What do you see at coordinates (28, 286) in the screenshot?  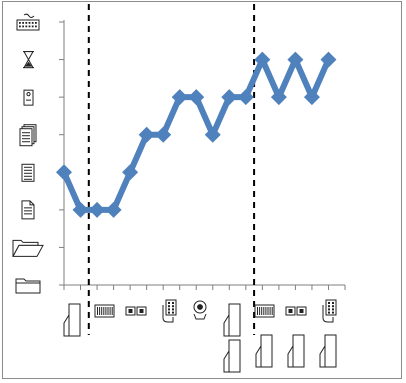 I see `folder-icon` at bounding box center [28, 286].